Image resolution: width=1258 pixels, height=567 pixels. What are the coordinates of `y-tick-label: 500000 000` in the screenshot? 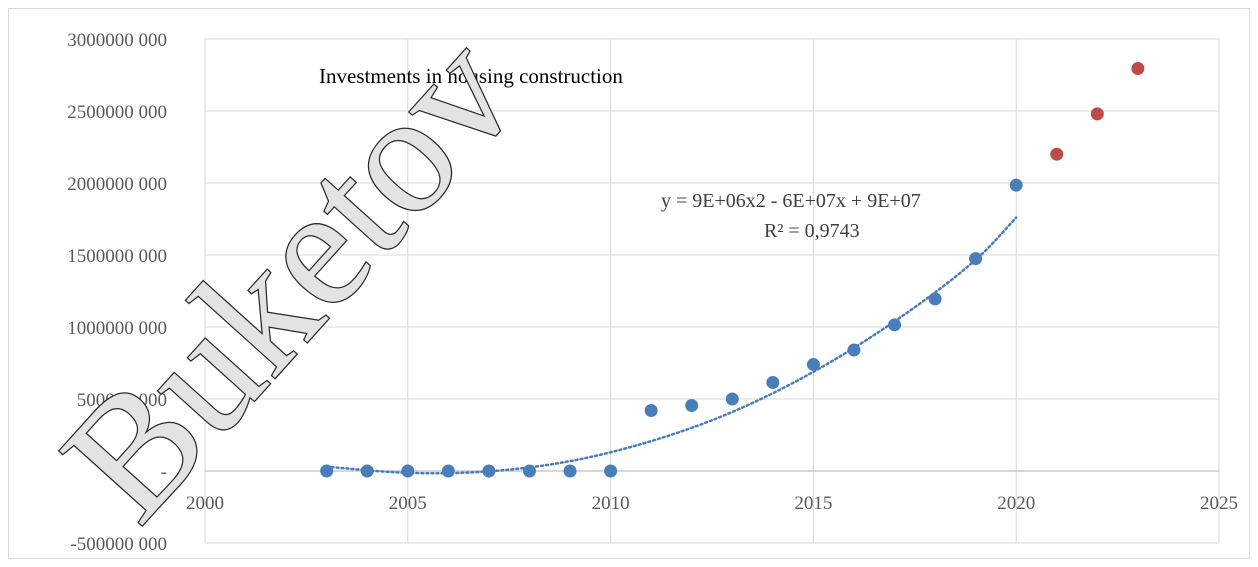 It's located at (122, 400).